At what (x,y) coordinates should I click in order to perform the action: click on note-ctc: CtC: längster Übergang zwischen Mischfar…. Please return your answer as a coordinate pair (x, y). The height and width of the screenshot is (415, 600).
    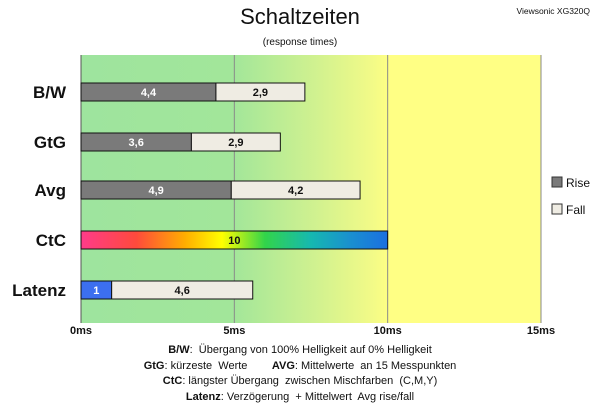
    Looking at the image, I should click on (300, 382).